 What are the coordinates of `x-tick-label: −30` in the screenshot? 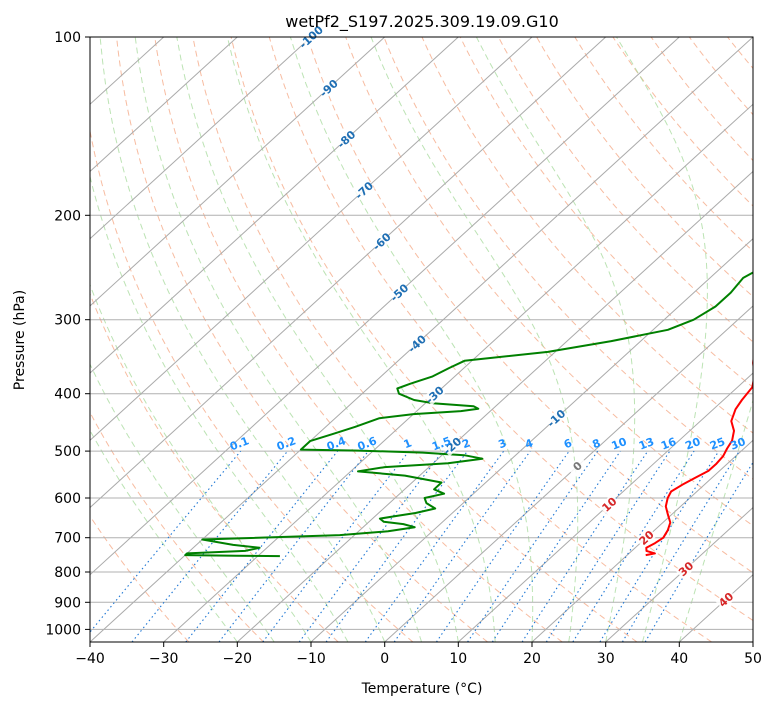 It's located at (164, 659).